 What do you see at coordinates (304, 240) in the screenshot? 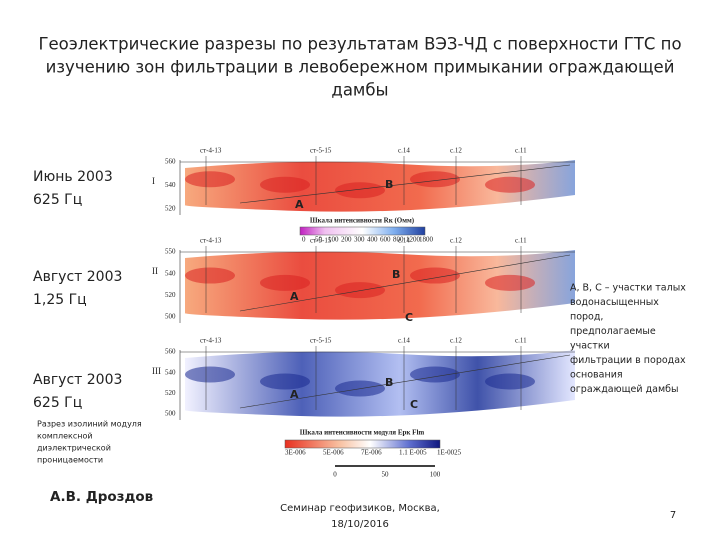
I see `scale-tick: 0` at bounding box center [304, 240].